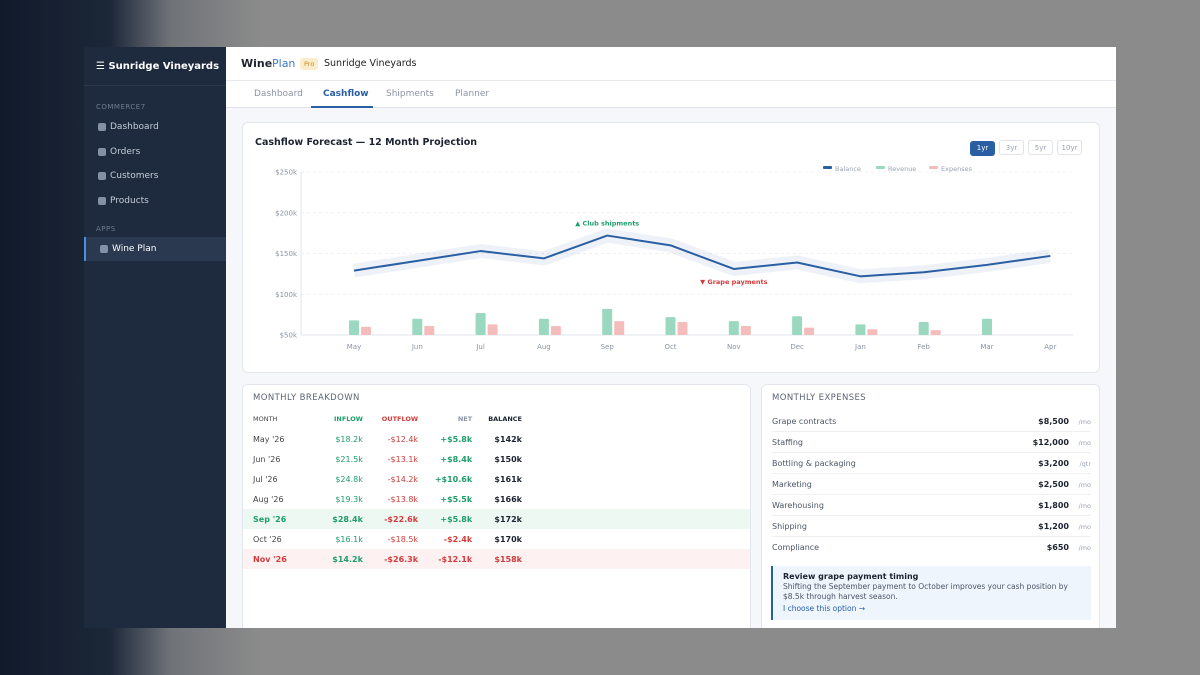  I want to click on expense-label: Bottling & packaging, so click(814, 463).